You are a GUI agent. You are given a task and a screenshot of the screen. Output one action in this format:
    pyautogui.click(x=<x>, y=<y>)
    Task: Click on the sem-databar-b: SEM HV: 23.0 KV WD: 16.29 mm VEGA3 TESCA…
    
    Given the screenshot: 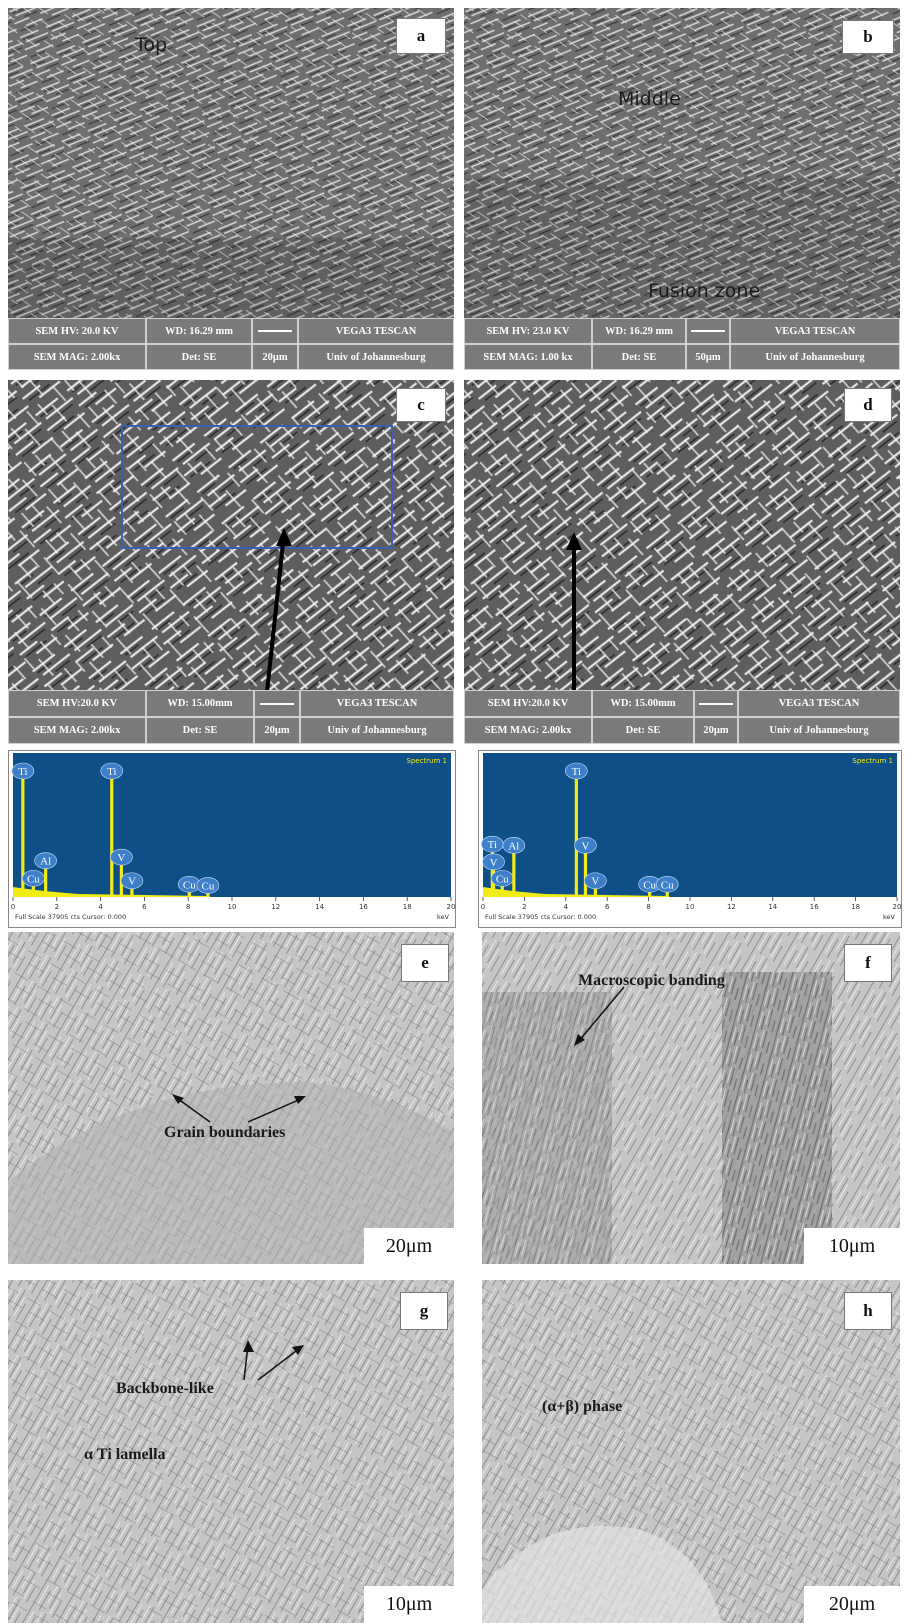 What is the action you would take?
    pyautogui.click(x=682, y=344)
    